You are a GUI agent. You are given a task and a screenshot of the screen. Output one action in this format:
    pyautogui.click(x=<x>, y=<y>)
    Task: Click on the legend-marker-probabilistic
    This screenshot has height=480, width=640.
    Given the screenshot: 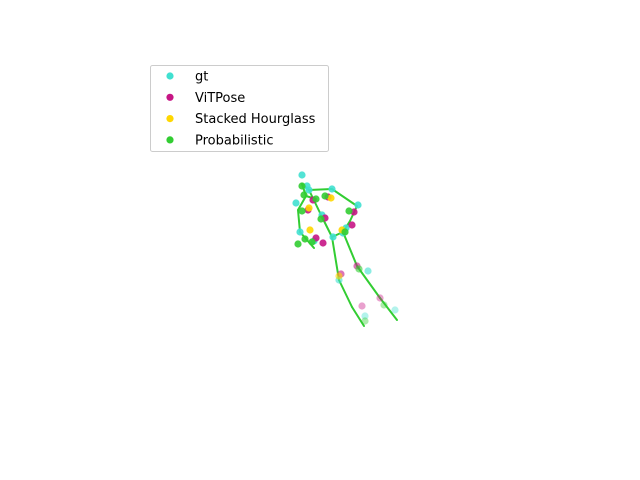 What is the action you would take?
    pyautogui.click(x=170, y=140)
    